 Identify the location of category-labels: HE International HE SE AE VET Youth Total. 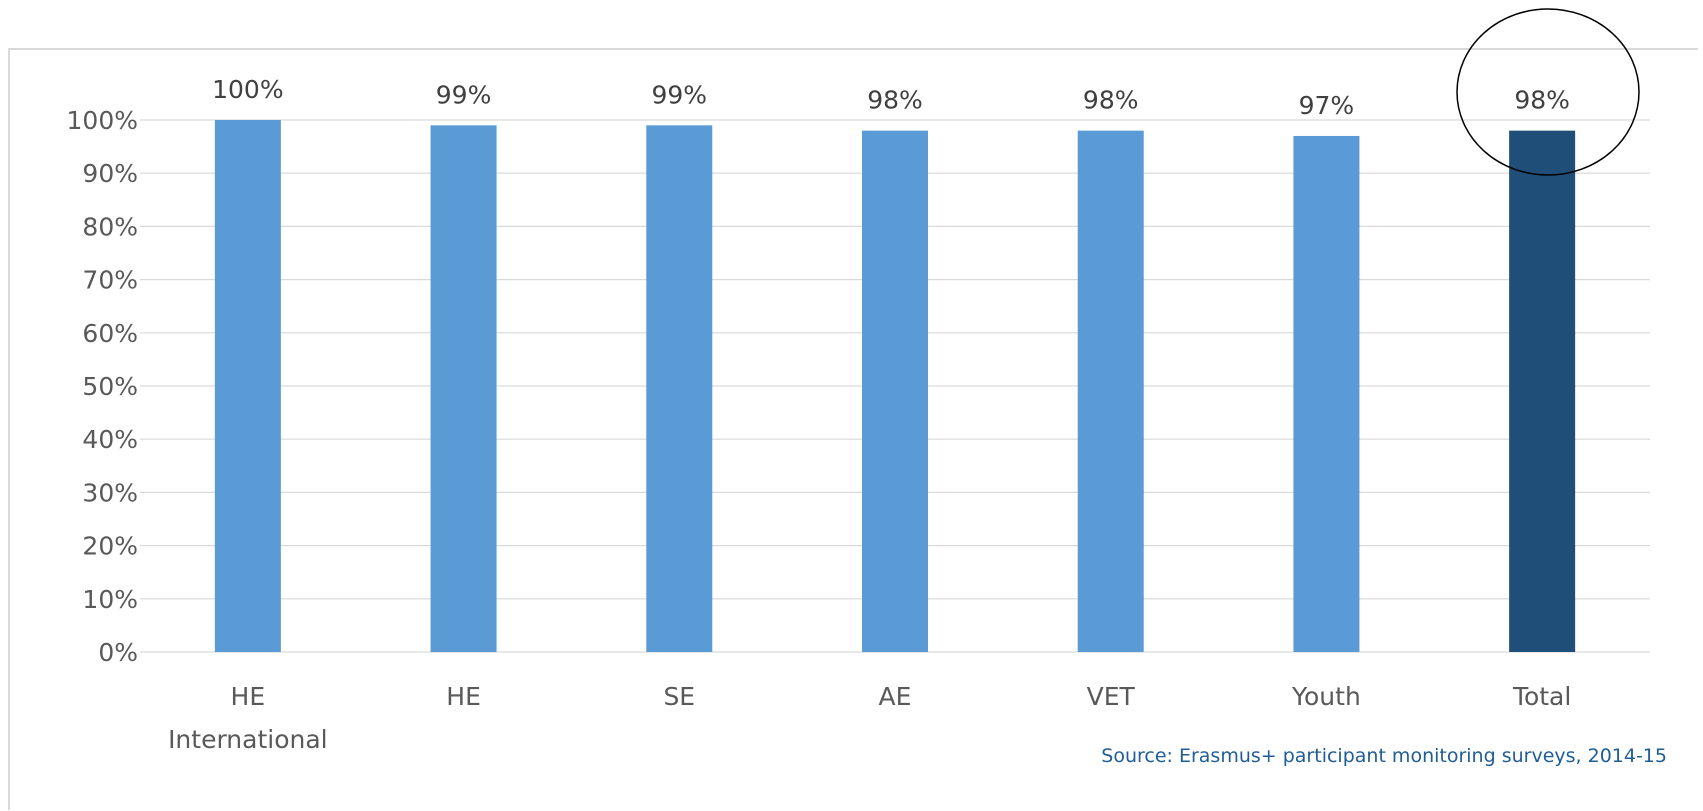
(869, 718).